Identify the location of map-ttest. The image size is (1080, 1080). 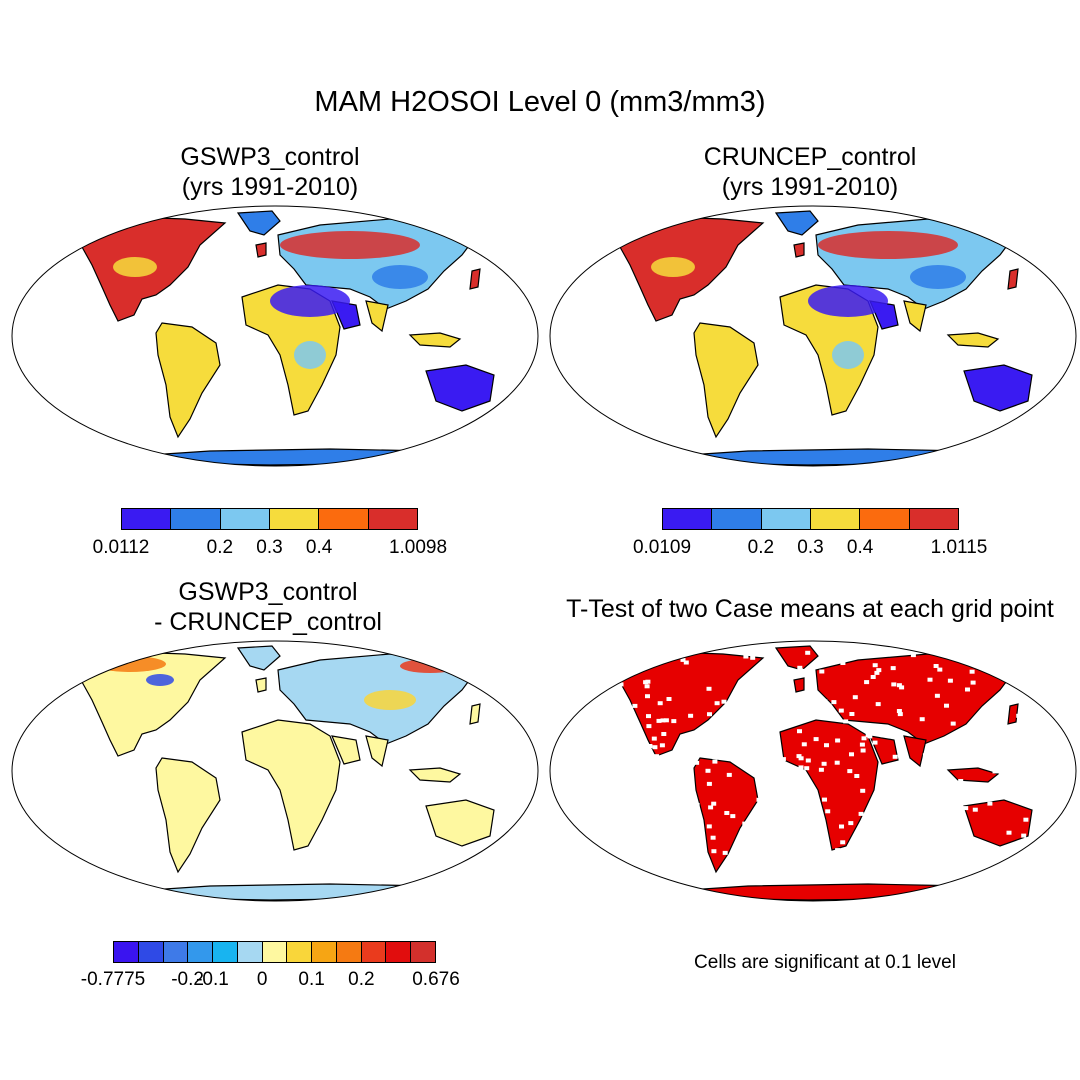
(813, 771).